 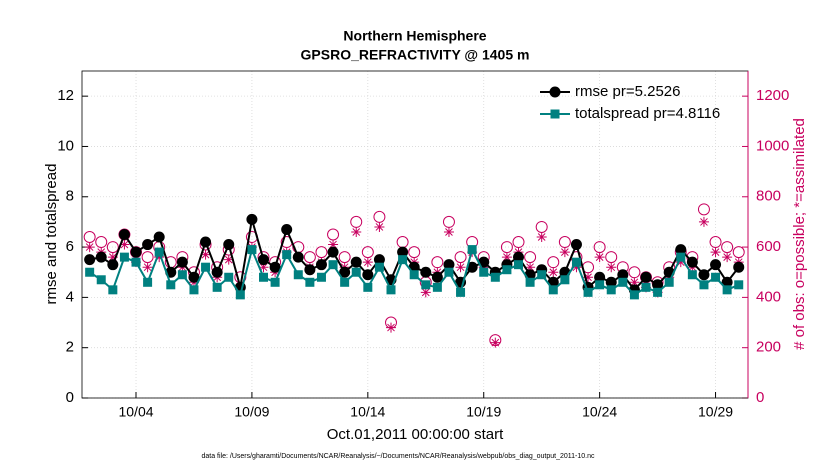 What do you see at coordinates (135, 412) in the screenshot?
I see `x-tick-label: 10/04` at bounding box center [135, 412].